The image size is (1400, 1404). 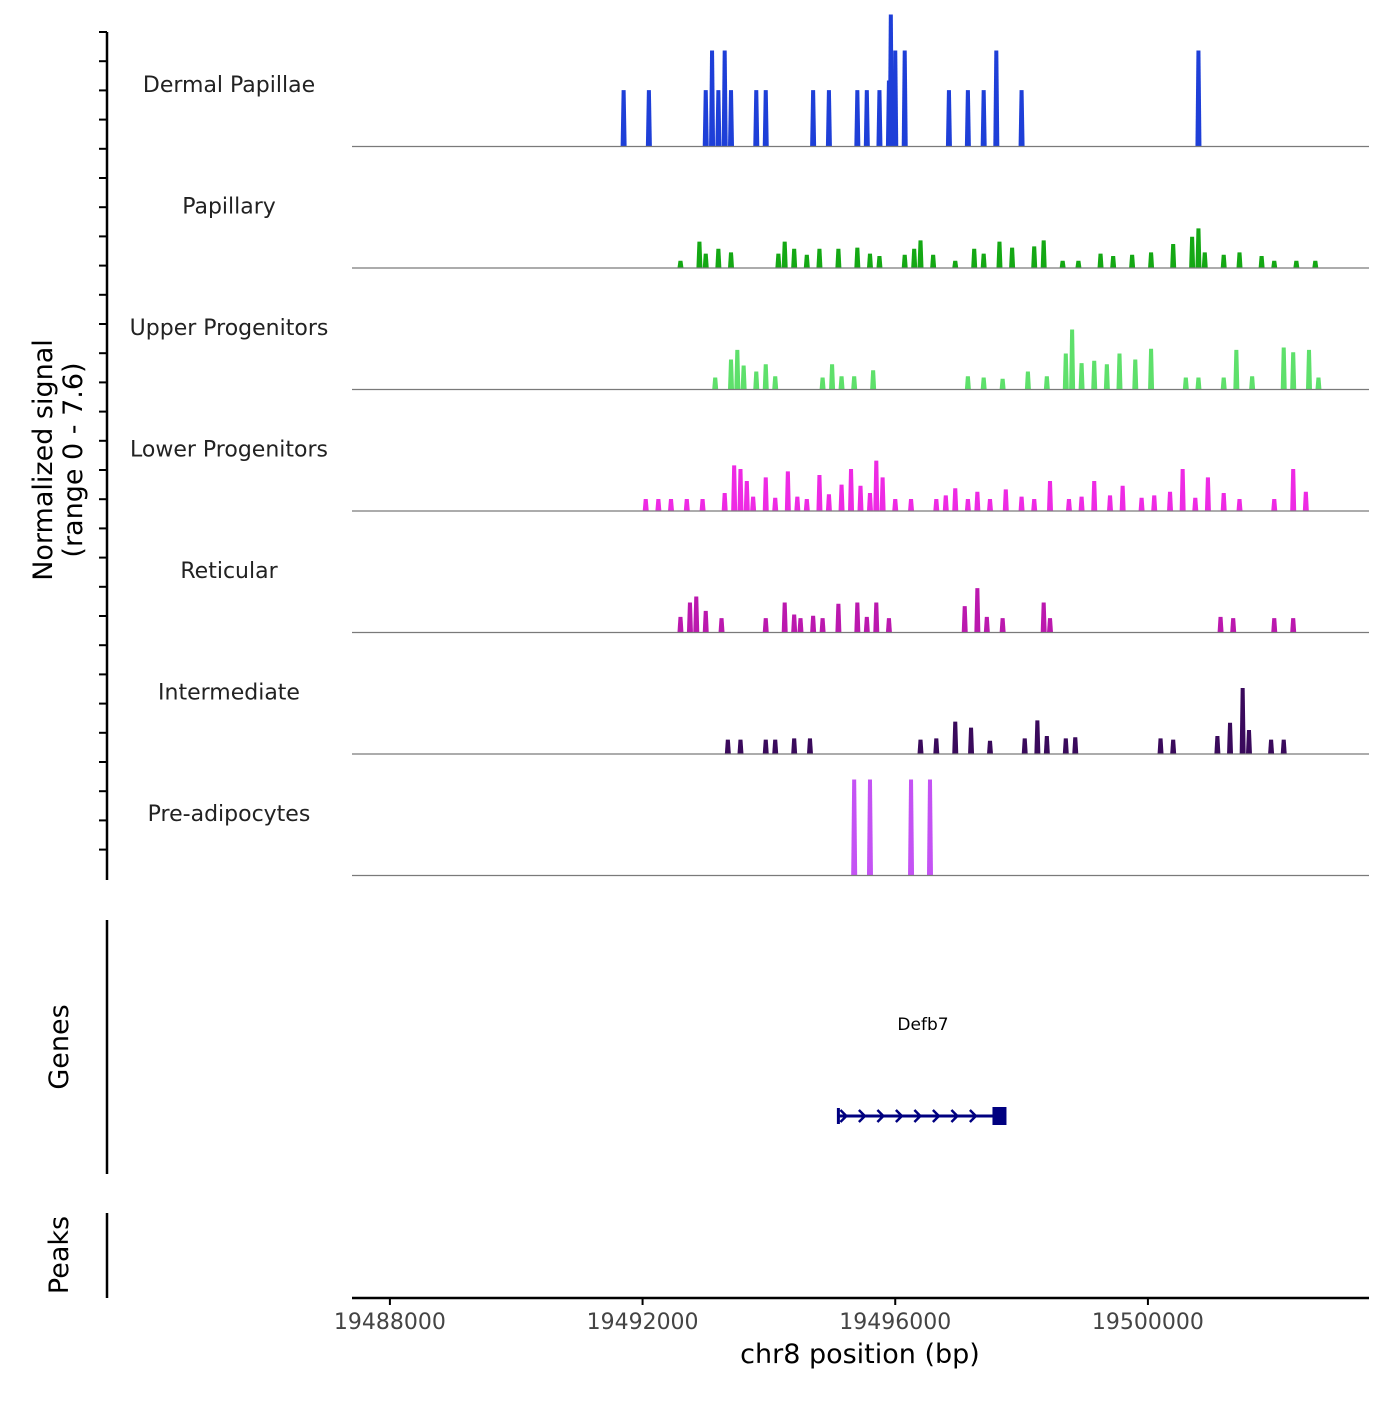 I want to click on track-label-papillary: Papillary, so click(x=229, y=207).